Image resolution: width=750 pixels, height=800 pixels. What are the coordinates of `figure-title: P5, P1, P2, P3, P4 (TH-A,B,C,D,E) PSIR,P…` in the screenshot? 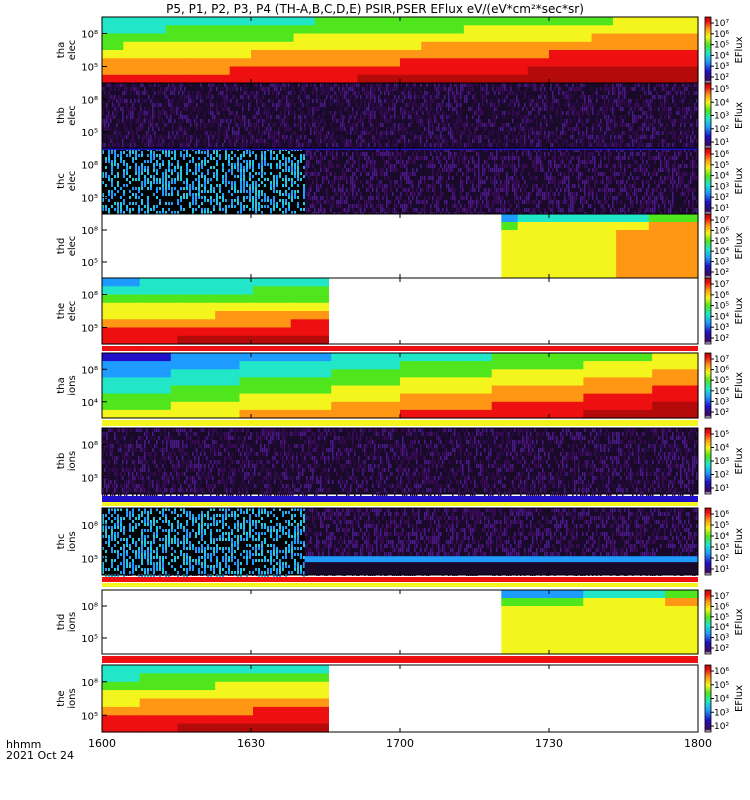 It's located at (375, 9).